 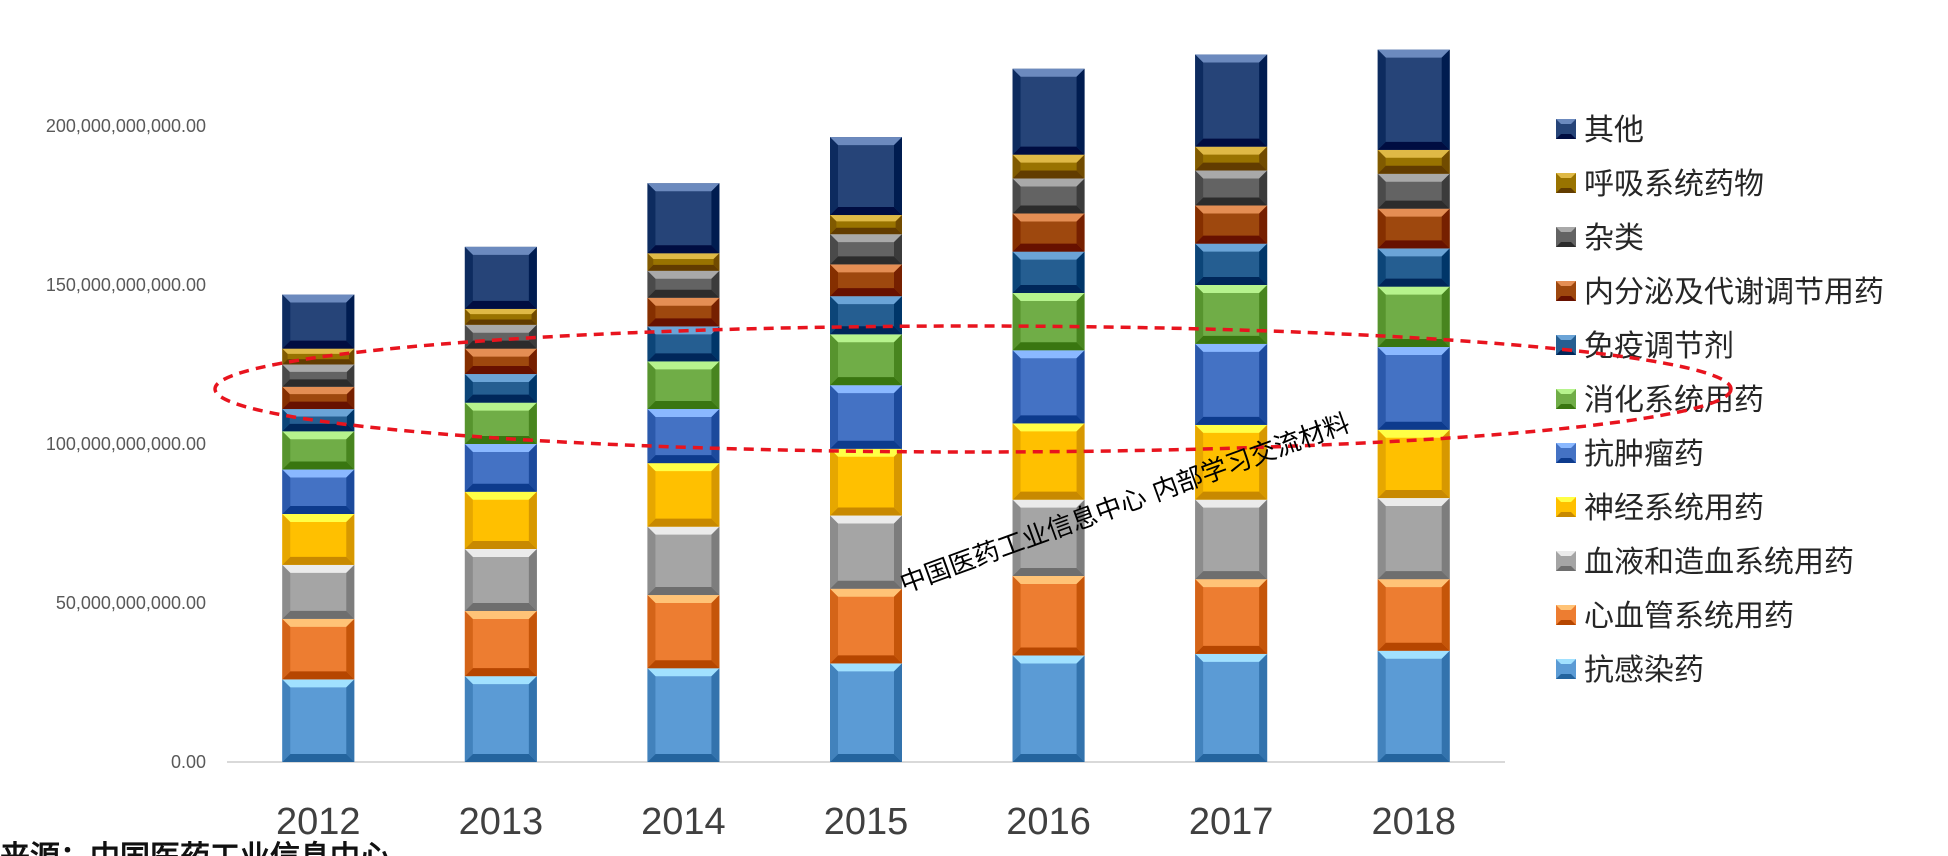 What do you see at coordinates (318, 822) in the screenshot?
I see `x-tick-label: 2012` at bounding box center [318, 822].